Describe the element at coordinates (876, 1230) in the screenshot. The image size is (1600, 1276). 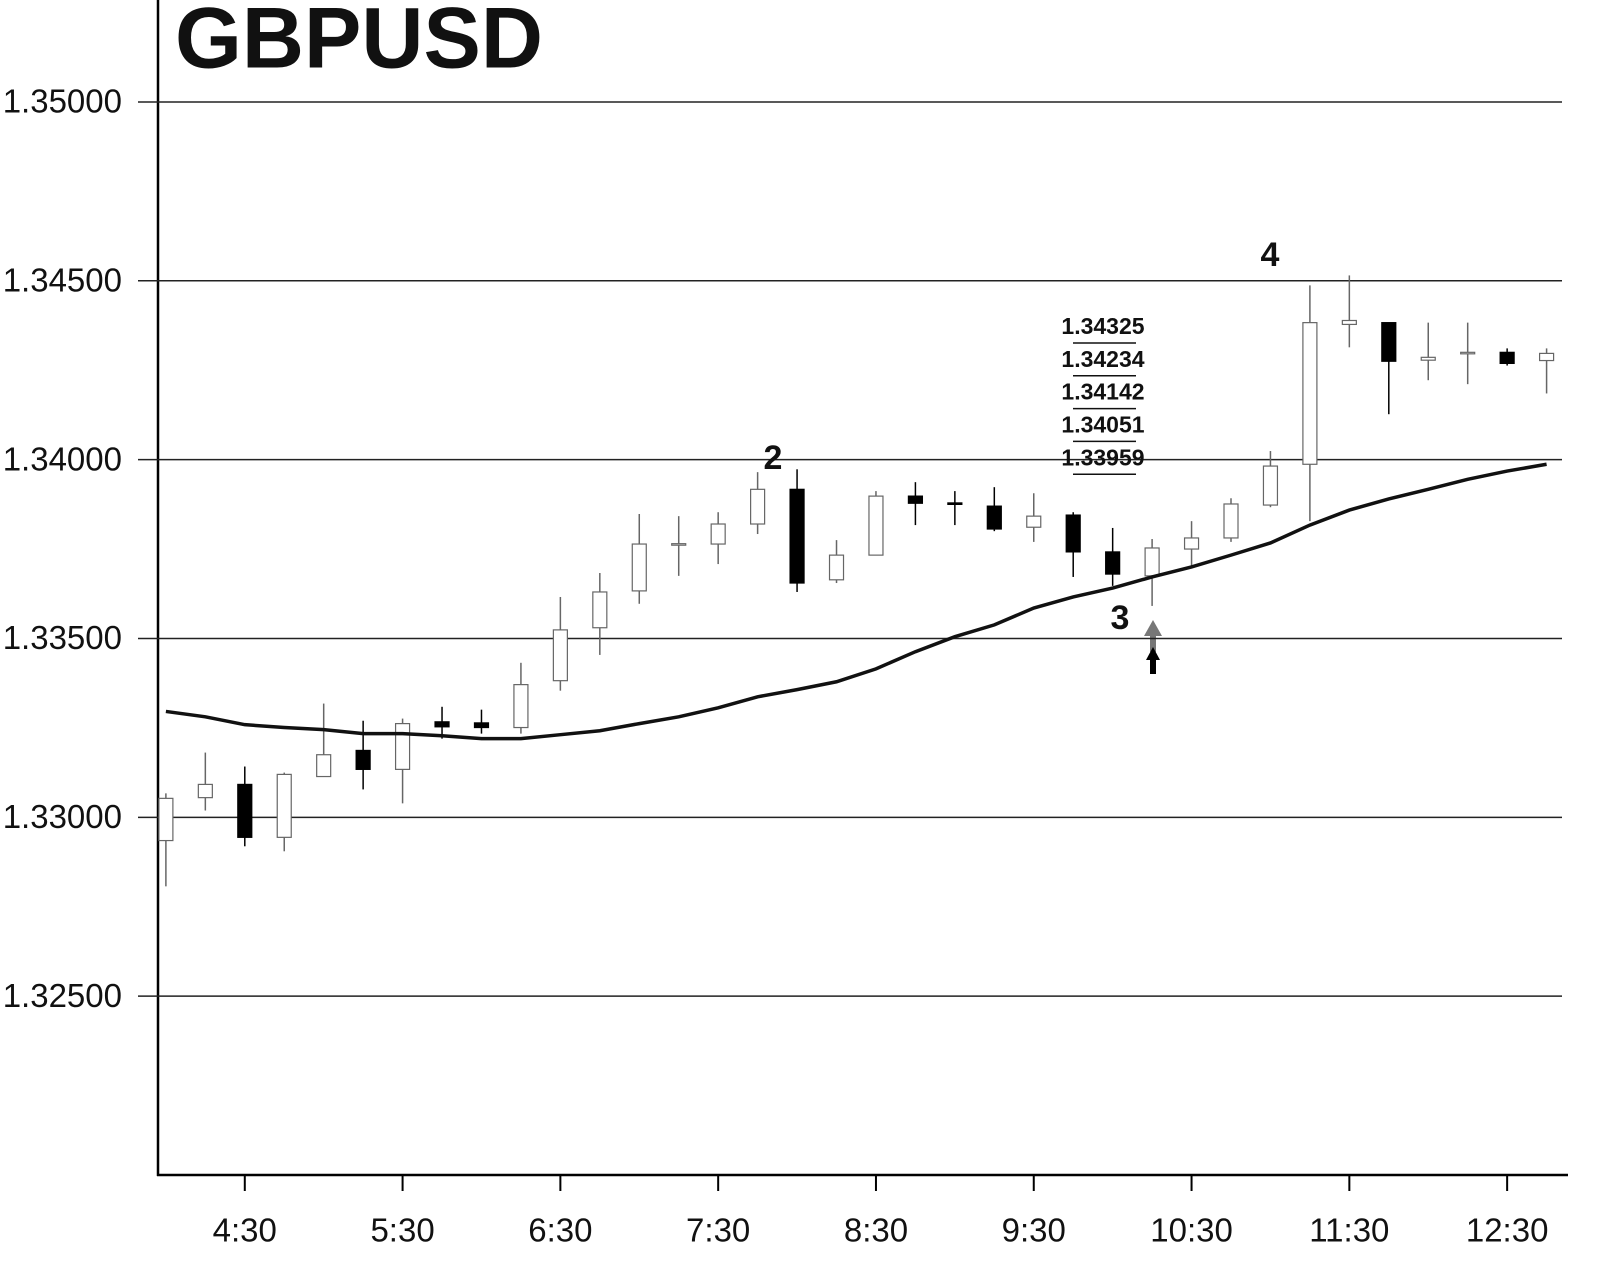
I see `x-tick-label: 8:30` at that location.